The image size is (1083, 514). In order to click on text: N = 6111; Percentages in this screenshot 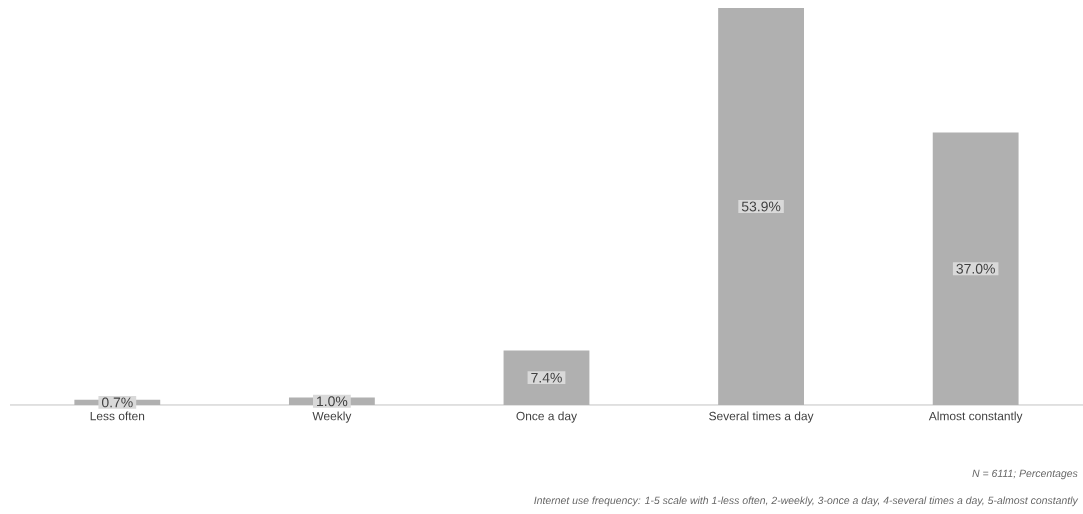, I will do `click(1025, 474)`.